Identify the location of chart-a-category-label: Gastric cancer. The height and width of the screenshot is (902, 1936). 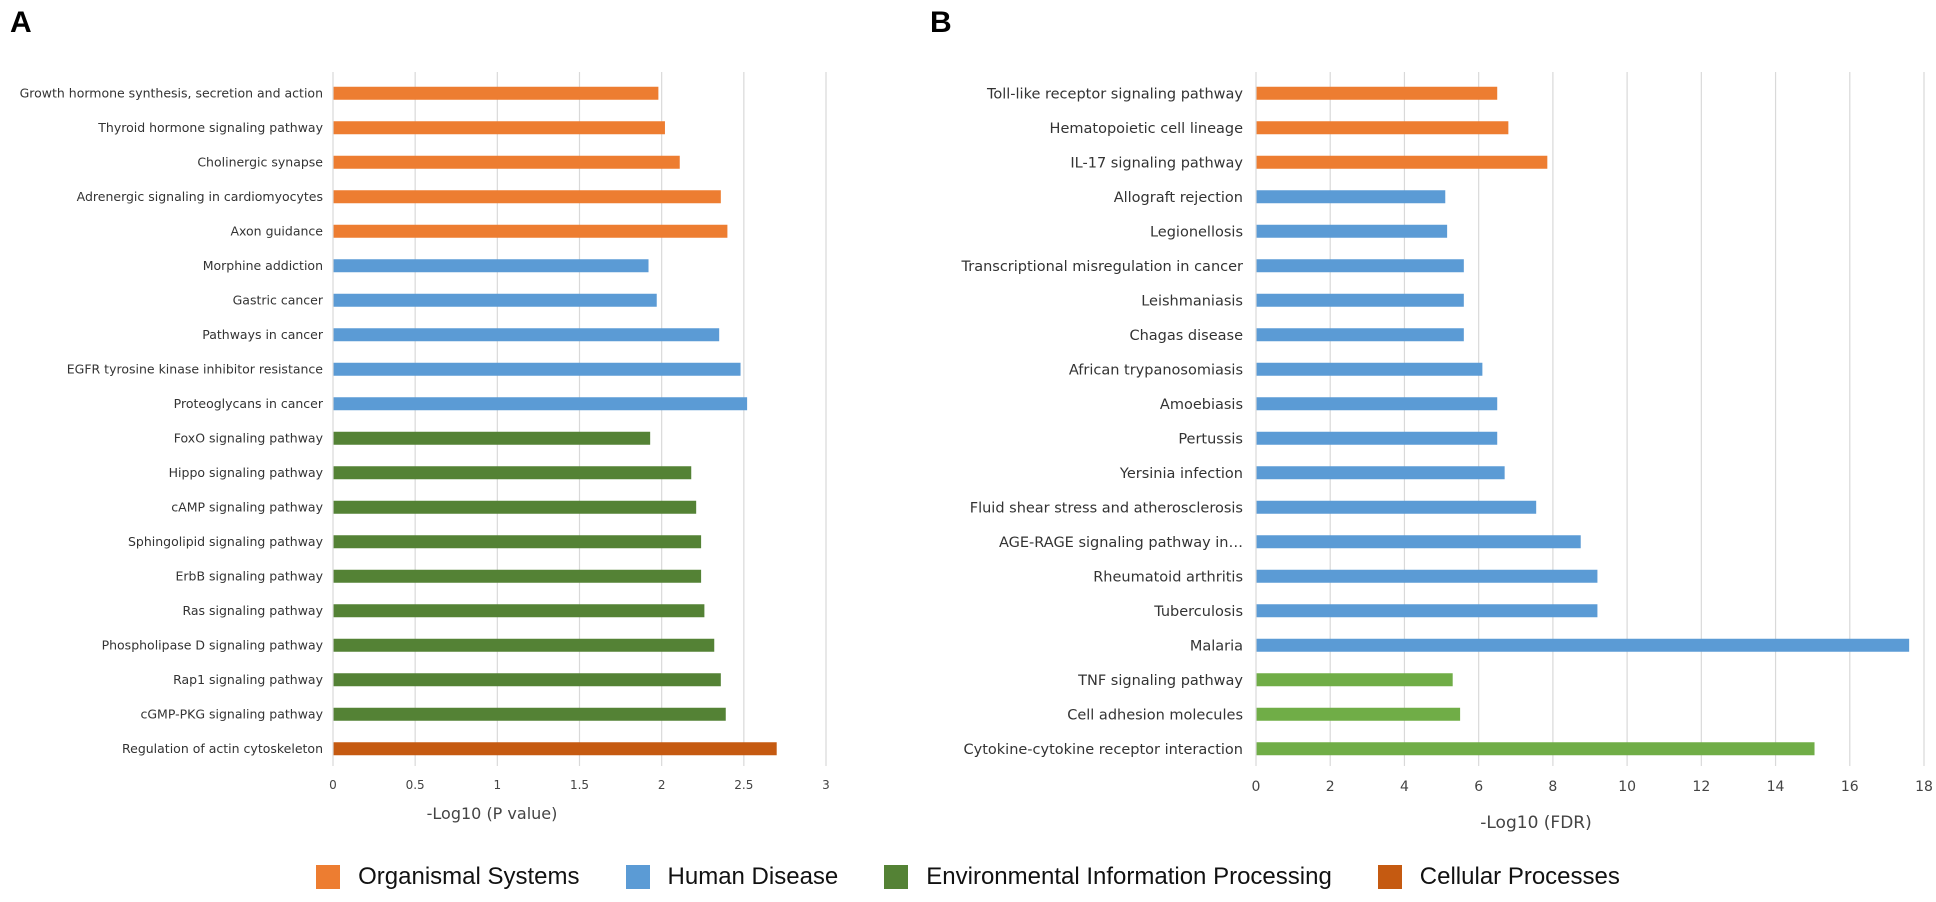
(278, 300).